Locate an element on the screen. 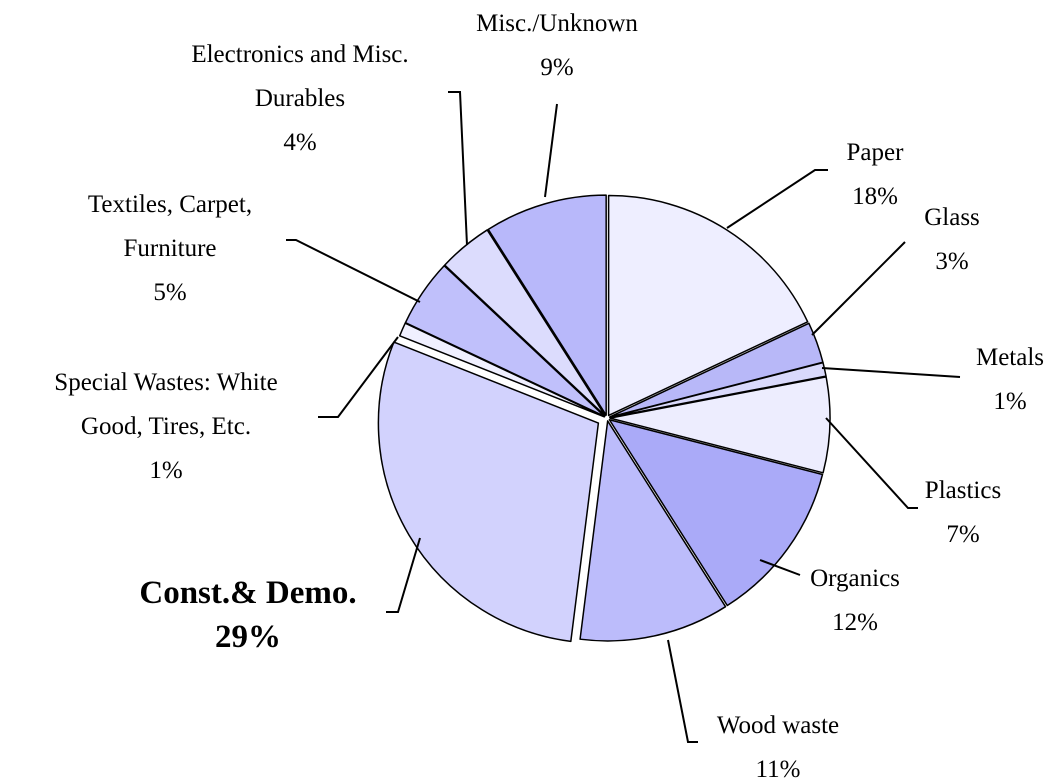 The image size is (1057, 782). pie-slice-electronics-and-misc-durables is located at coordinates (524, 323).